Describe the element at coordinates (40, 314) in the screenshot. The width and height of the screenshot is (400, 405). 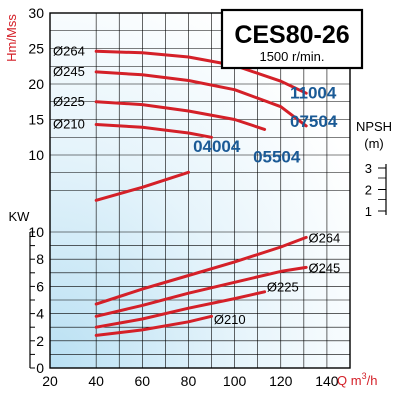
I see `power-tick-label: 4` at that location.